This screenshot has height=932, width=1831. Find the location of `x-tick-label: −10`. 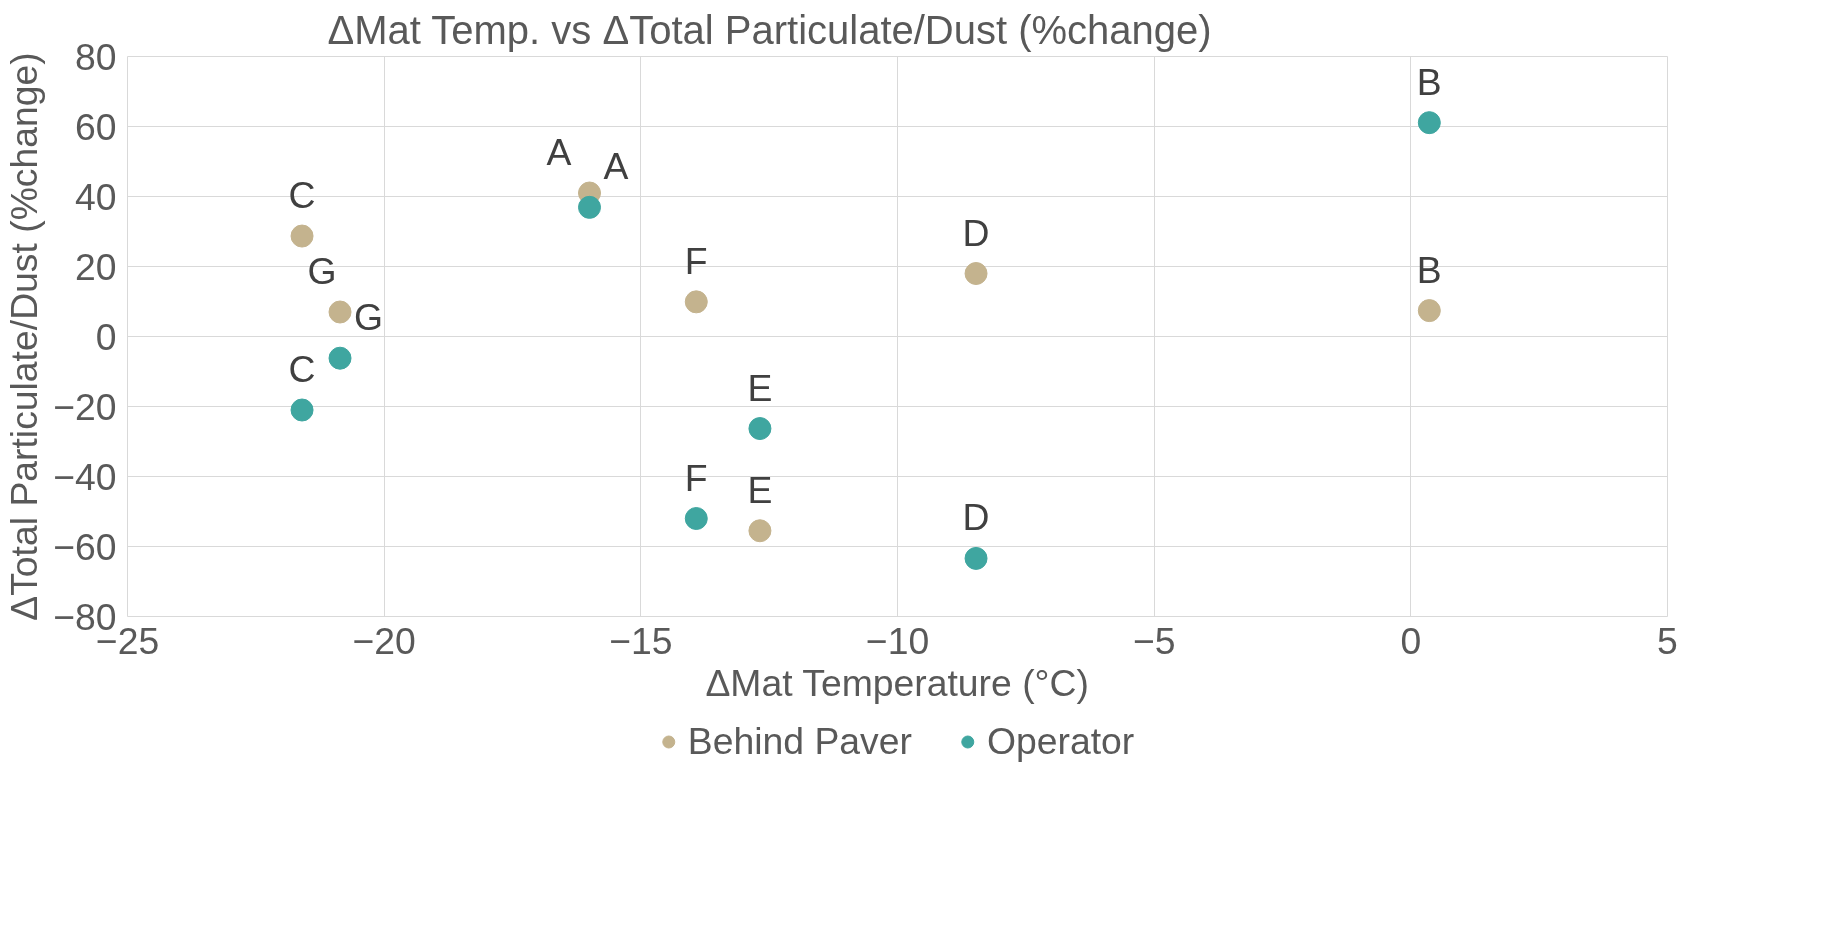

x-tick-label: −10 is located at coordinates (897, 640).